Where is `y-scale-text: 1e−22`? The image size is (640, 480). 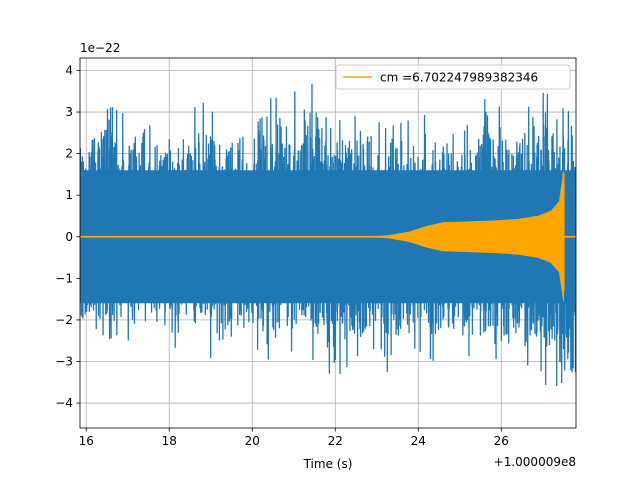 y-scale-text: 1e−22 is located at coordinates (100, 48).